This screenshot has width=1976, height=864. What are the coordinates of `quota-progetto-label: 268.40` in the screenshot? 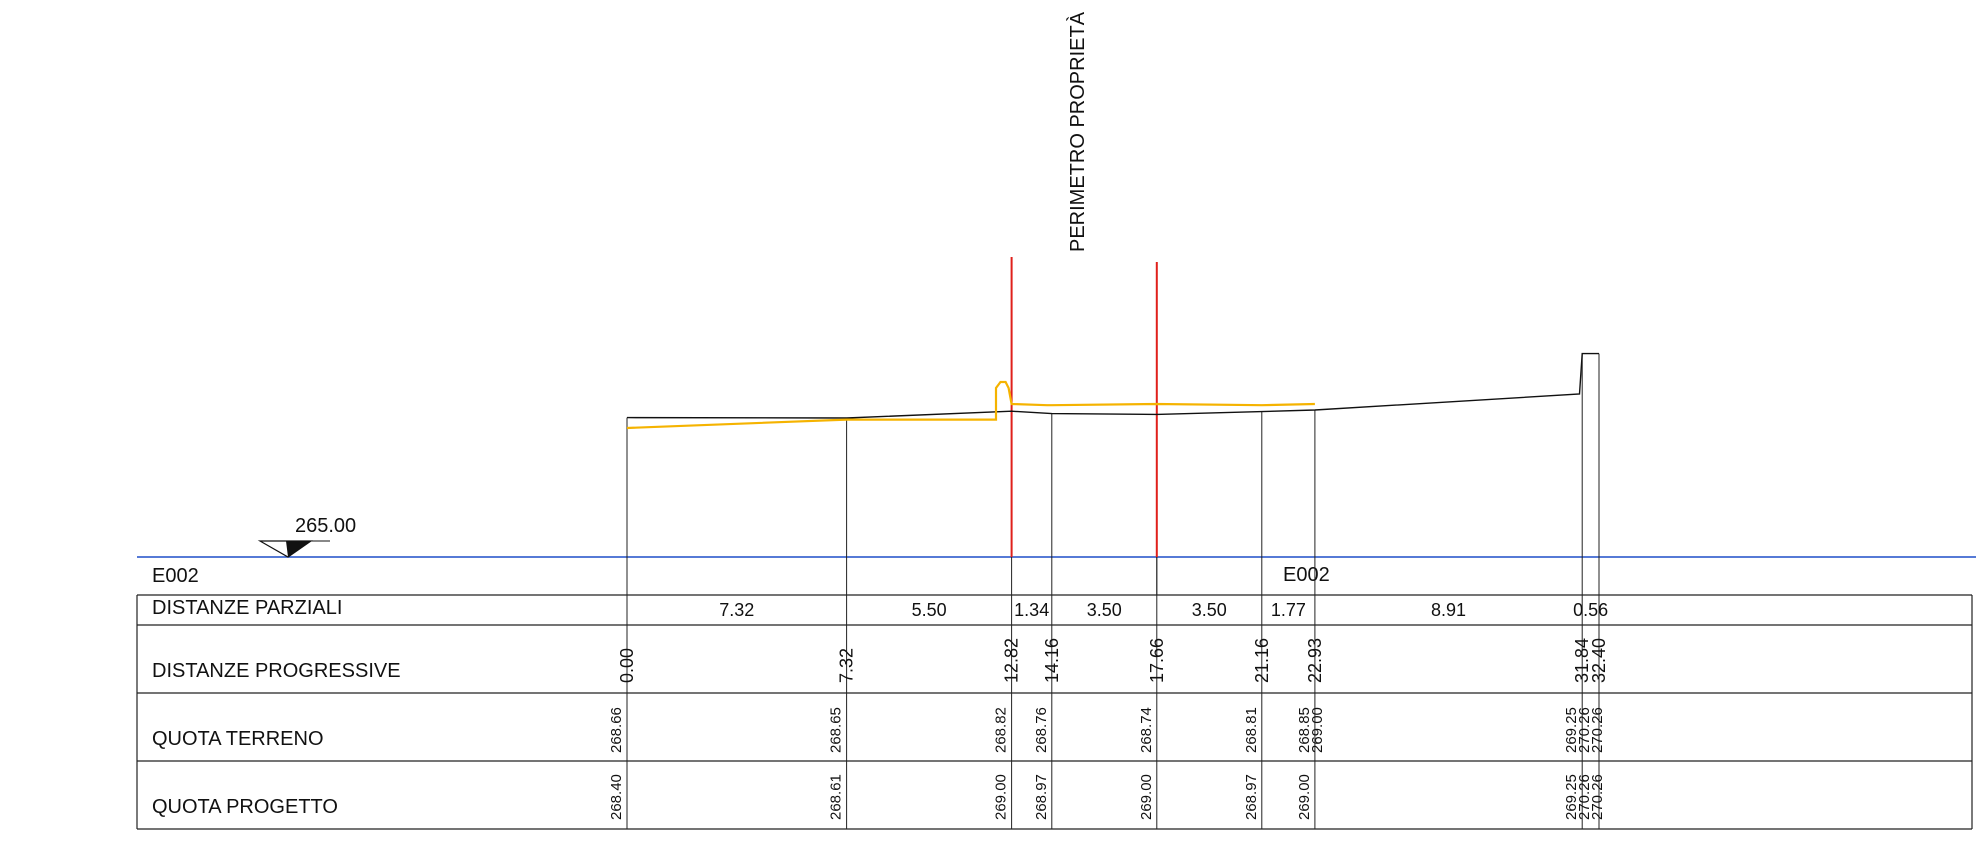 It's located at (616, 797).